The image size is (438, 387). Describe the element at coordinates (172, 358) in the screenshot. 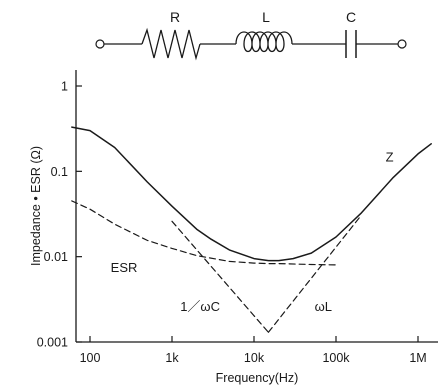

I see `x-tick-label: 1k` at that location.